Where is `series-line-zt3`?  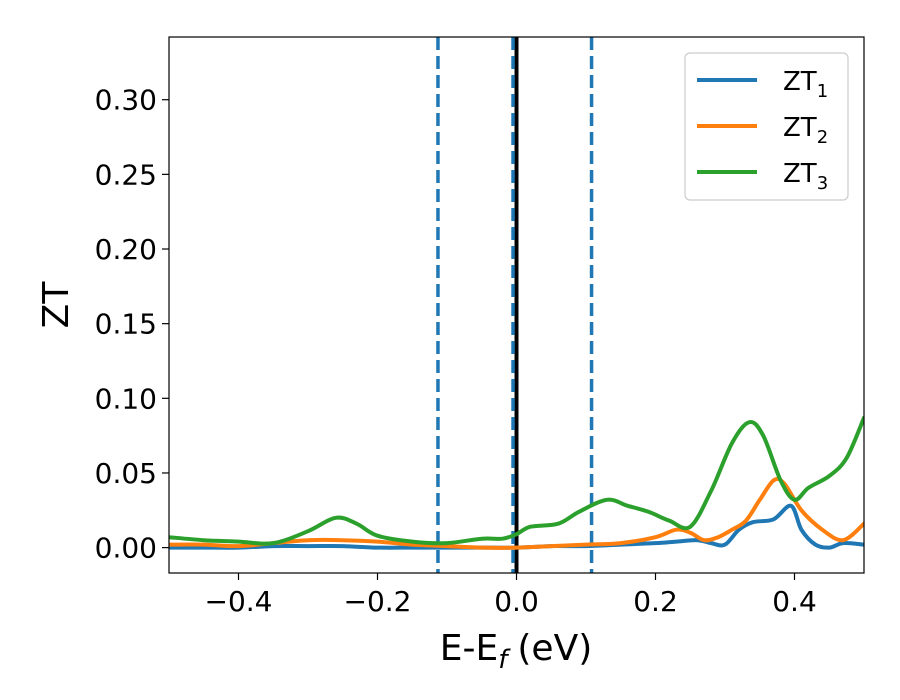
series-line-zt3 is located at coordinates (516, 480).